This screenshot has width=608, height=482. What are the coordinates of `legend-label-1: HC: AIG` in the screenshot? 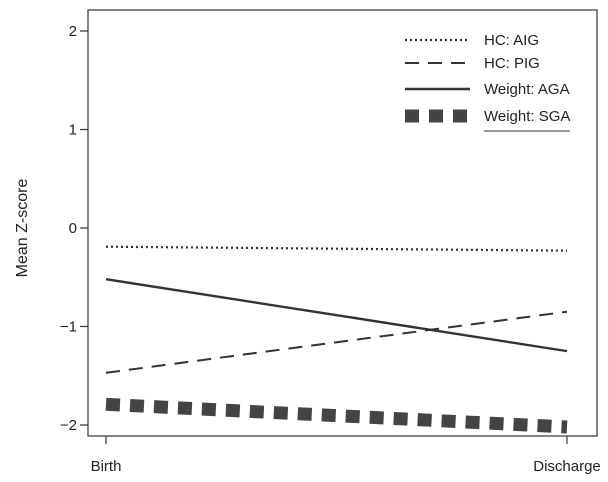 It's located at (511, 40).